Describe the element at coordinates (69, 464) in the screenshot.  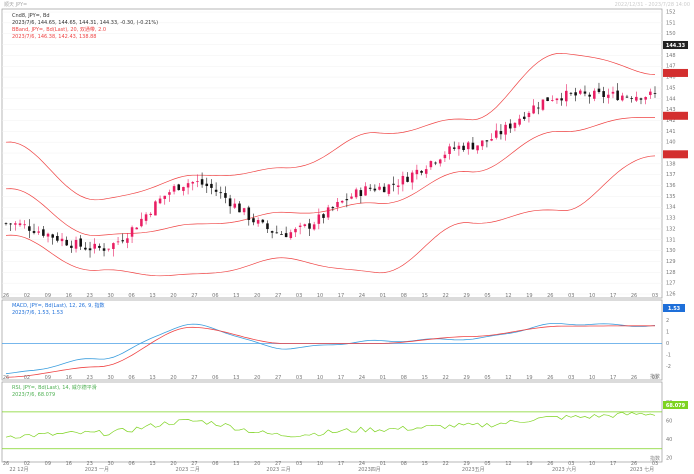
I see `x-tick-label: 16` at that location.